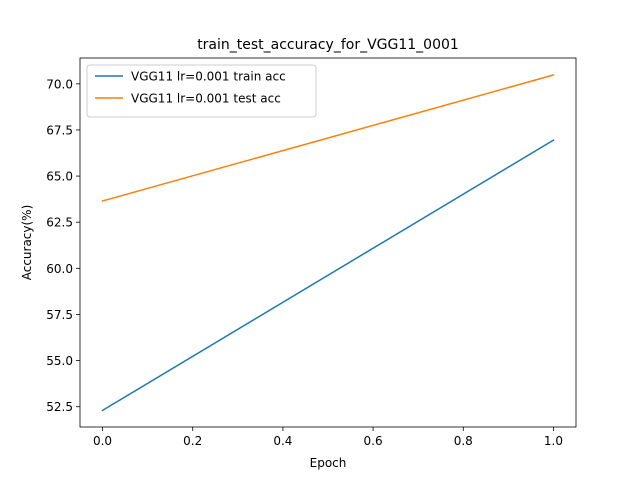  I want to click on y-tick-label: 62.5, so click(59, 223).